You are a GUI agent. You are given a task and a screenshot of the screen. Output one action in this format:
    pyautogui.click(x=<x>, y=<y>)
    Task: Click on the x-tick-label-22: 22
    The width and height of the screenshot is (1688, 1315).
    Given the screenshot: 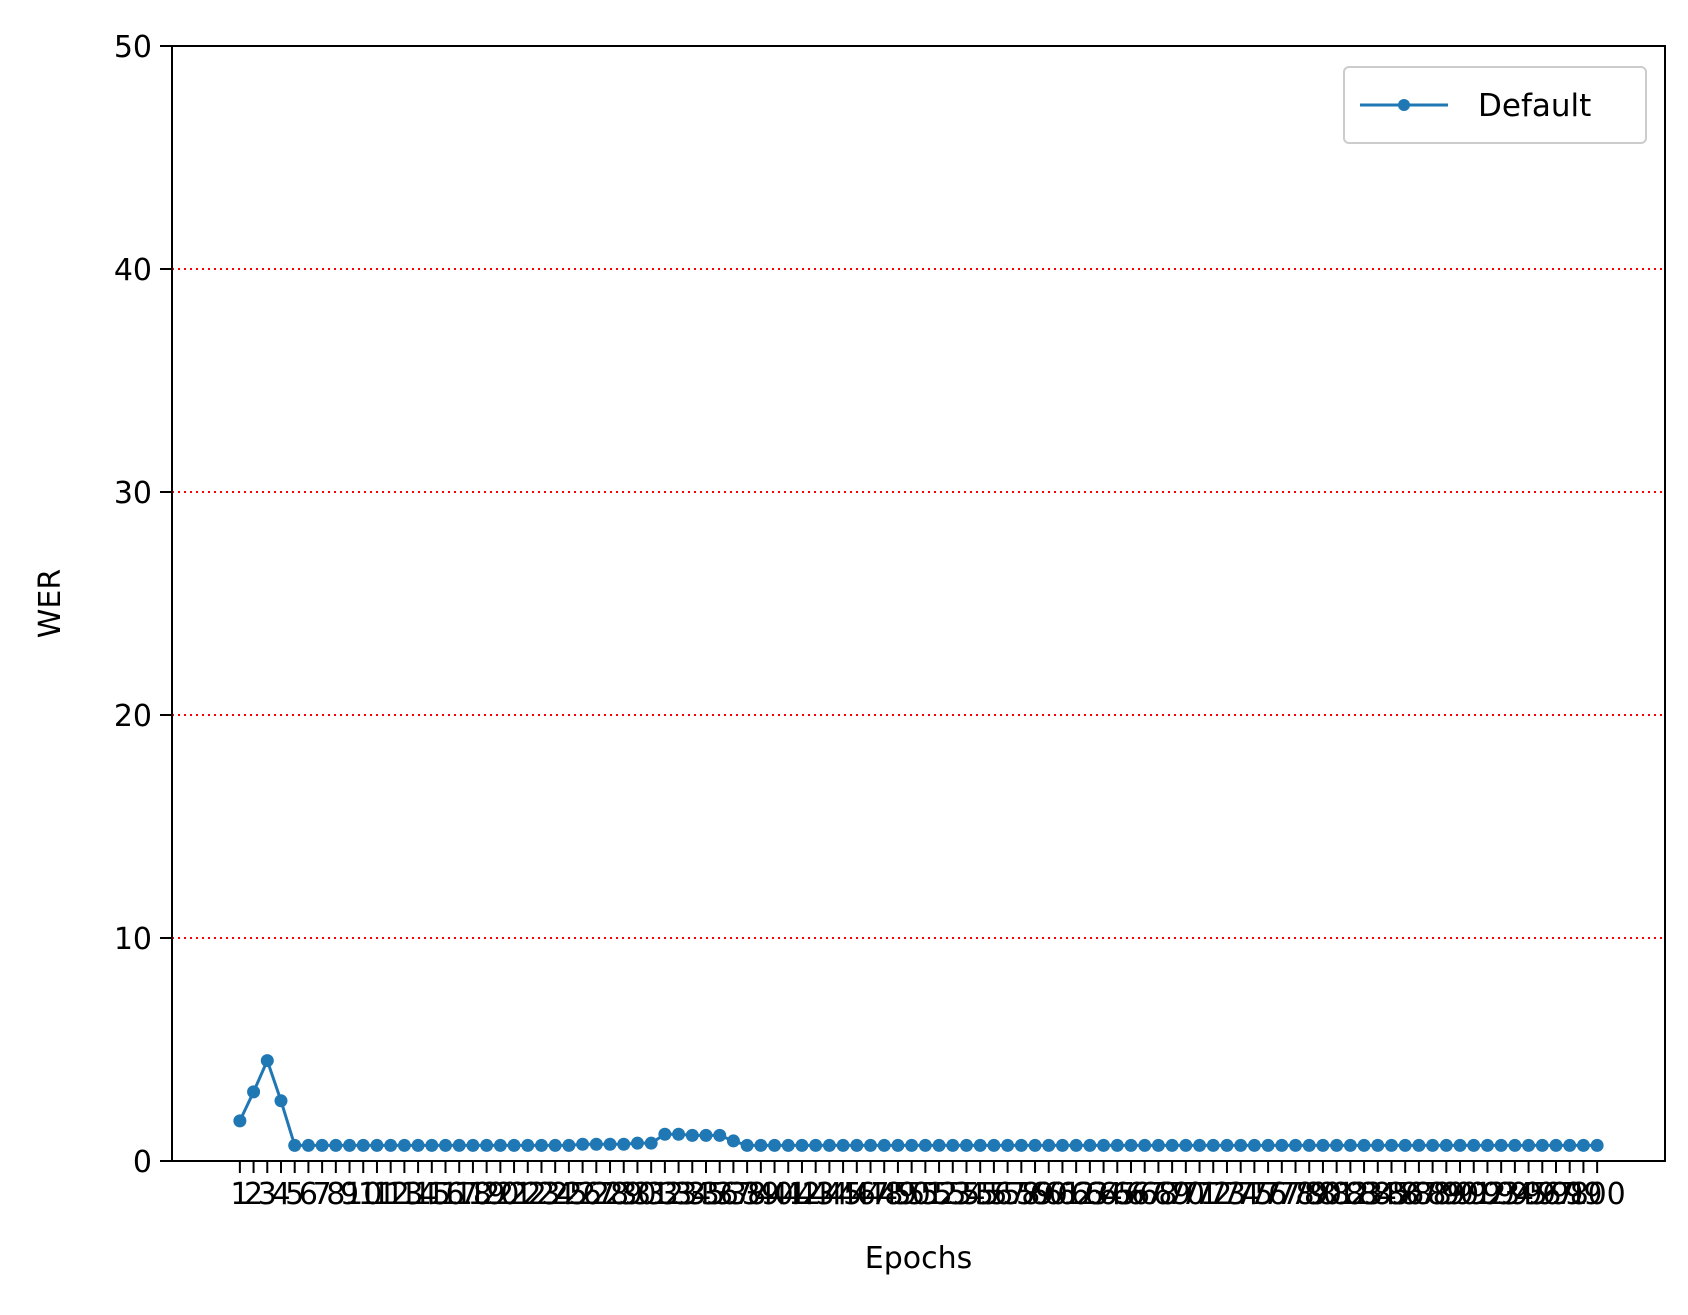 What is the action you would take?
    pyautogui.click(x=528, y=1194)
    